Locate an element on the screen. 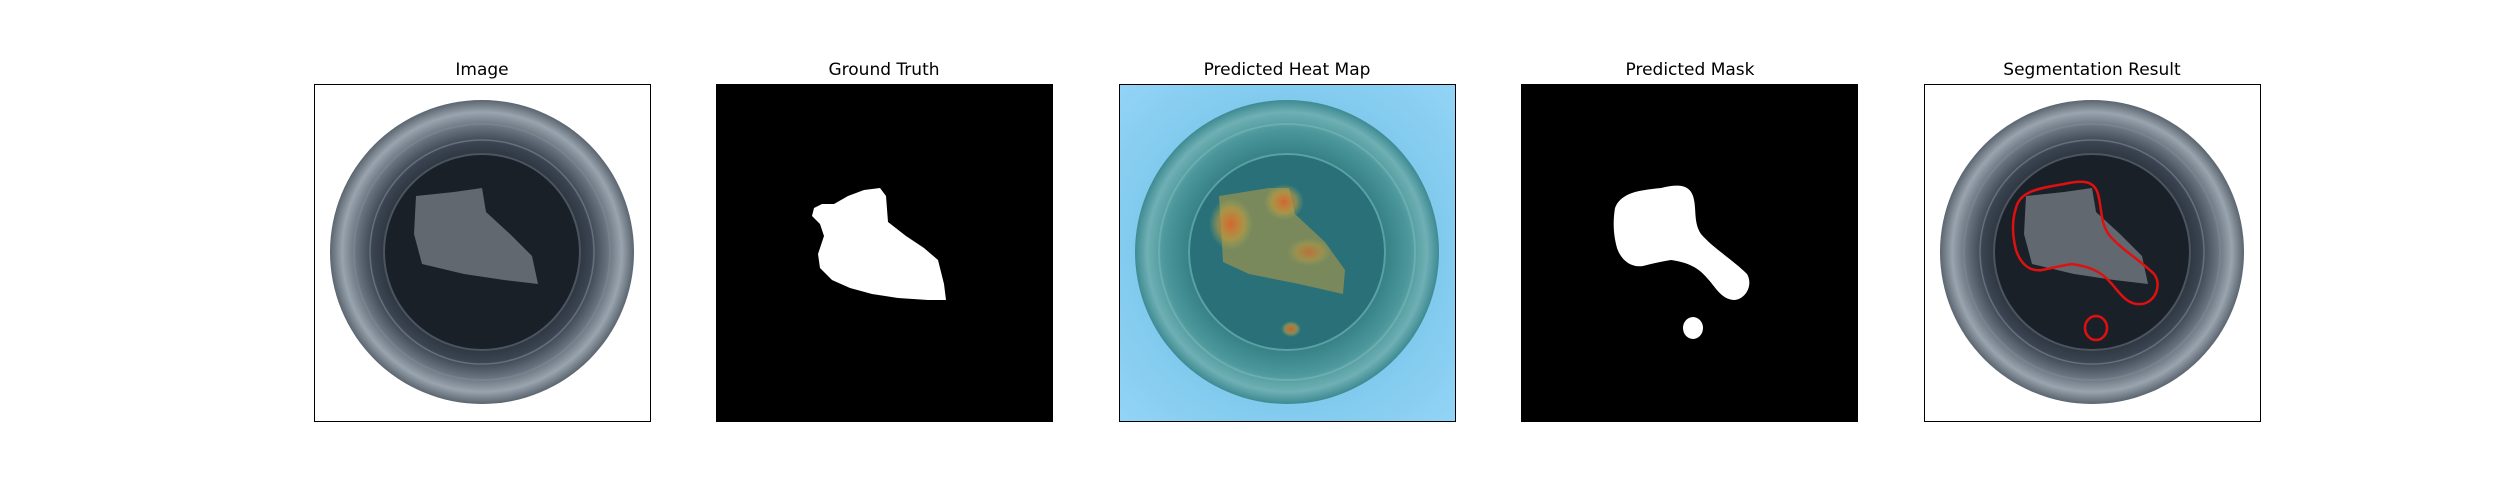 This screenshot has width=2500, height=500. panel-segmentation is located at coordinates (2092, 253).